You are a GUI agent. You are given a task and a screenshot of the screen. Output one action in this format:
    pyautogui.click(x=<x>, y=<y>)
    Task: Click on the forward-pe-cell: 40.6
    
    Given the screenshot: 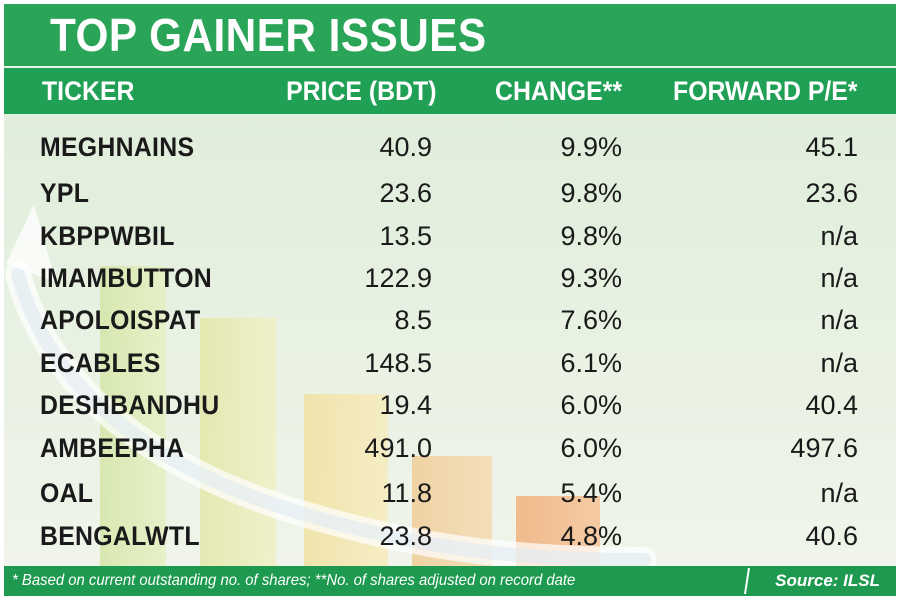 What is the action you would take?
    pyautogui.click(x=831, y=536)
    